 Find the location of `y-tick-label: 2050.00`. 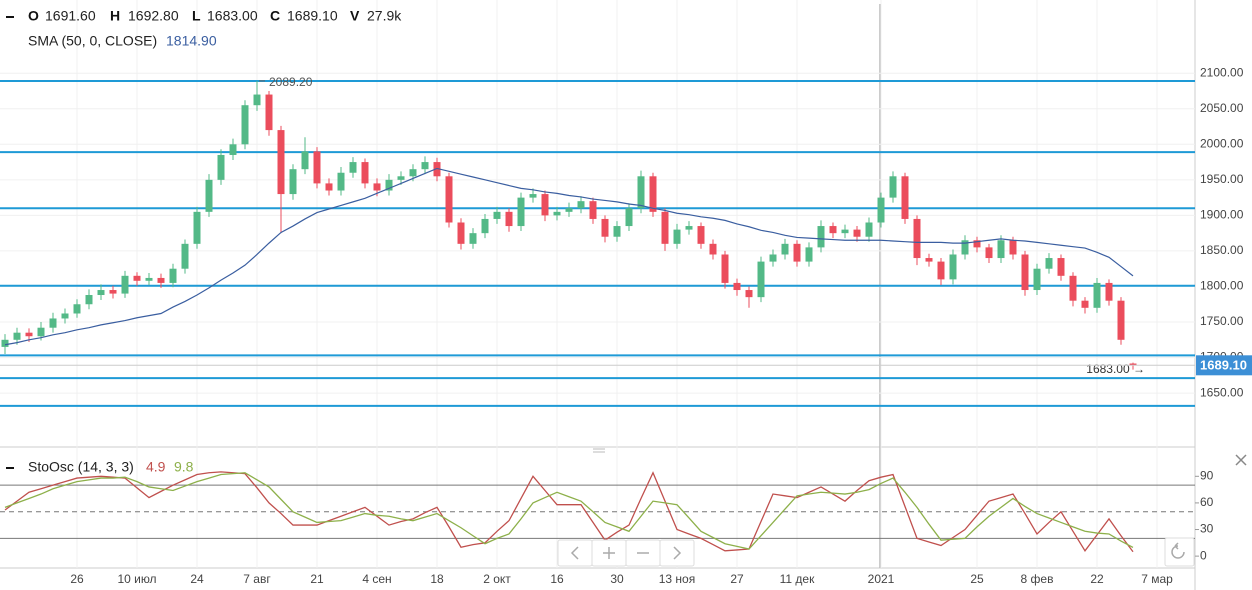

y-tick-label: 2050.00 is located at coordinates (1222, 108).